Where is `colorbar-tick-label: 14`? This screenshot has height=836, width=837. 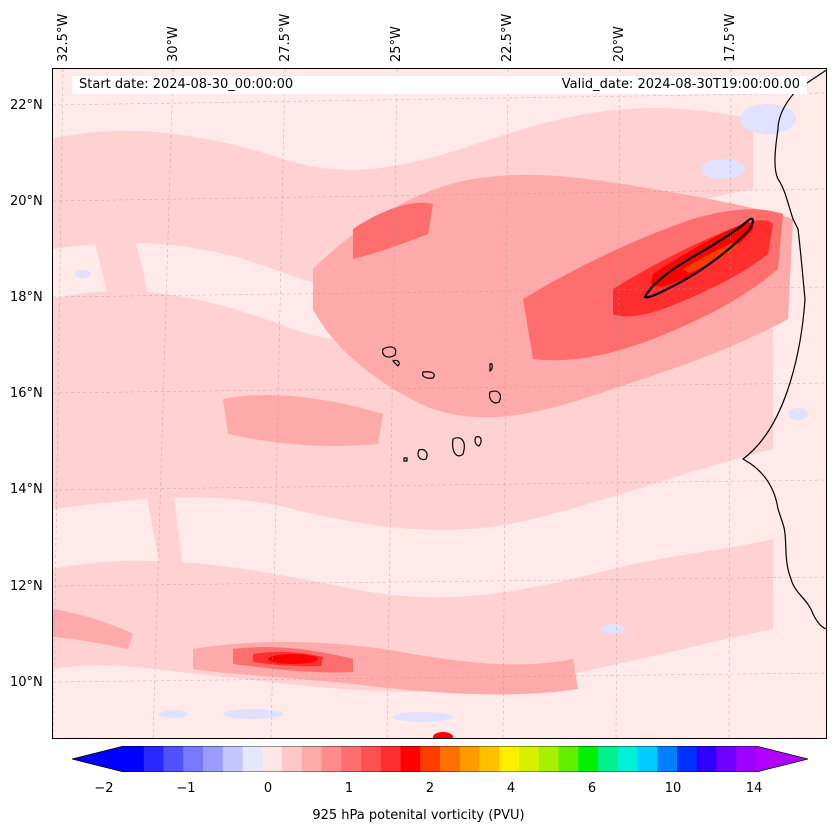 colorbar-tick-label: 14 is located at coordinates (754, 788).